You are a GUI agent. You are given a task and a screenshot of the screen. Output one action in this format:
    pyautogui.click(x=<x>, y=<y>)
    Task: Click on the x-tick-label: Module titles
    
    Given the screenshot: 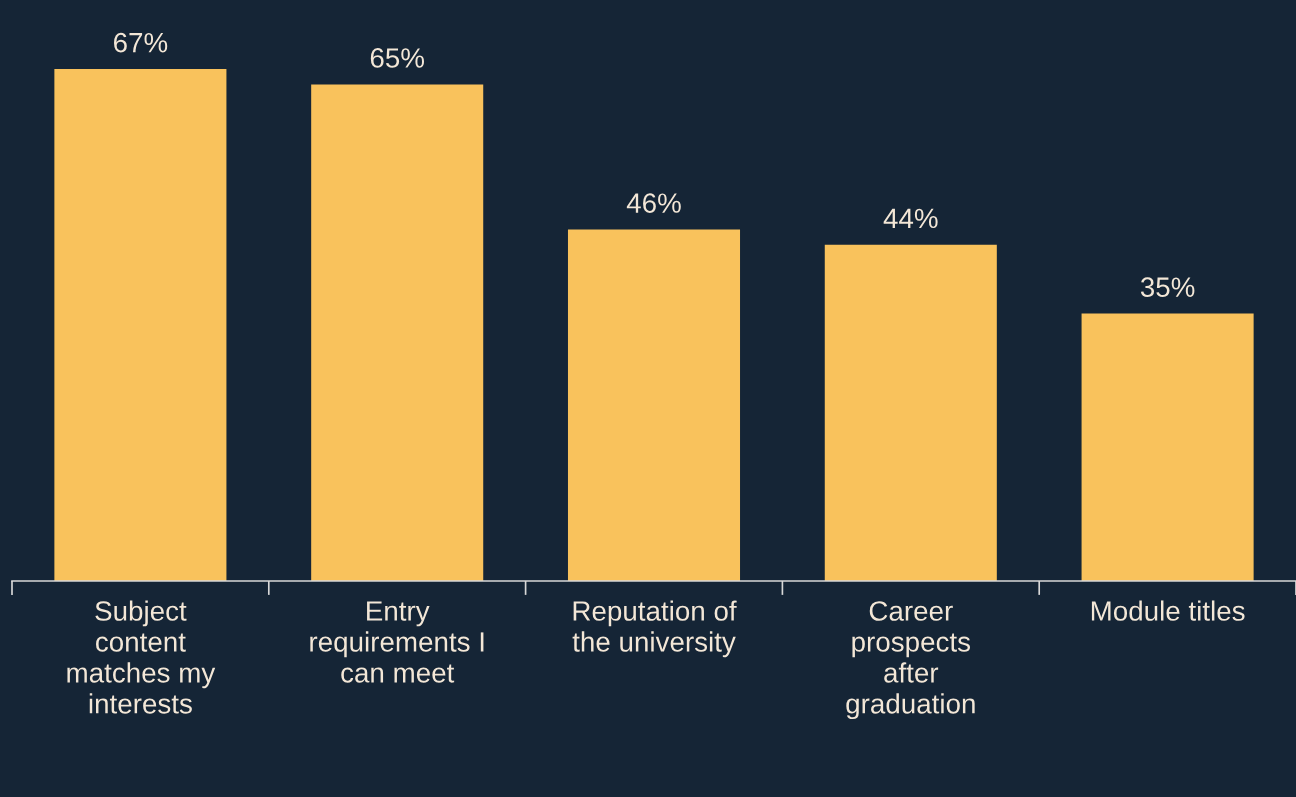 What is the action you would take?
    pyautogui.click(x=1168, y=610)
    